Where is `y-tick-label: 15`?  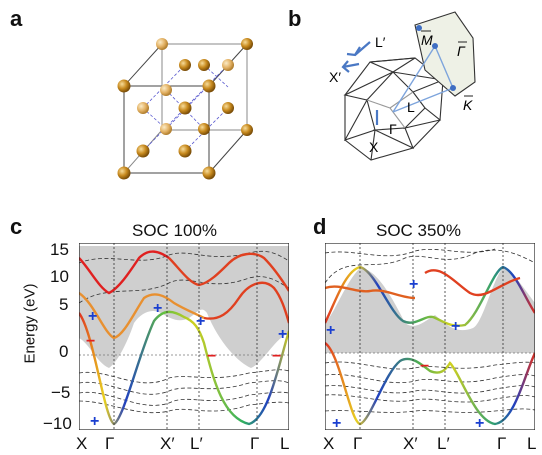
y-tick-label: 15 is located at coordinates (59, 249).